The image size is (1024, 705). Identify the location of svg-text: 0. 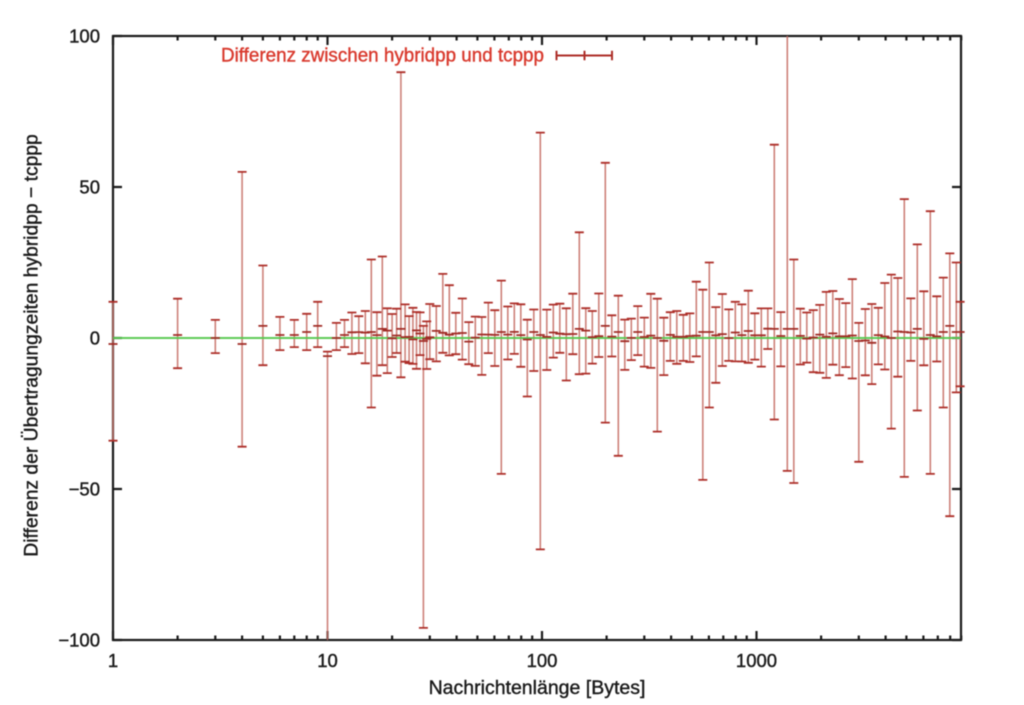
(95, 338).